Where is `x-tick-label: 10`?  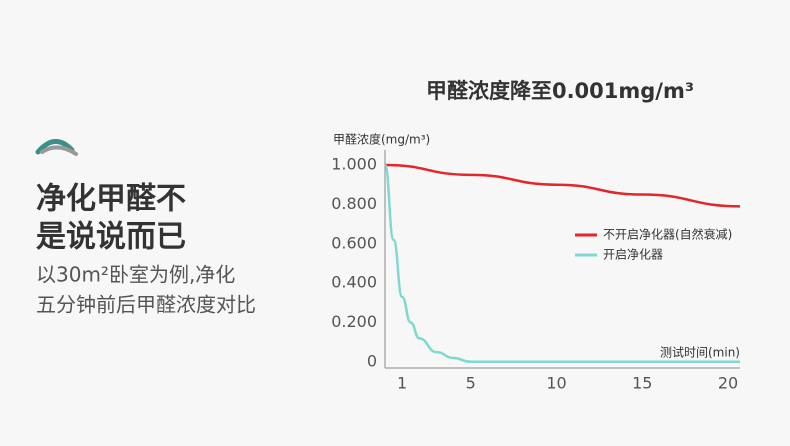
x-tick-label: 10 is located at coordinates (556, 383).